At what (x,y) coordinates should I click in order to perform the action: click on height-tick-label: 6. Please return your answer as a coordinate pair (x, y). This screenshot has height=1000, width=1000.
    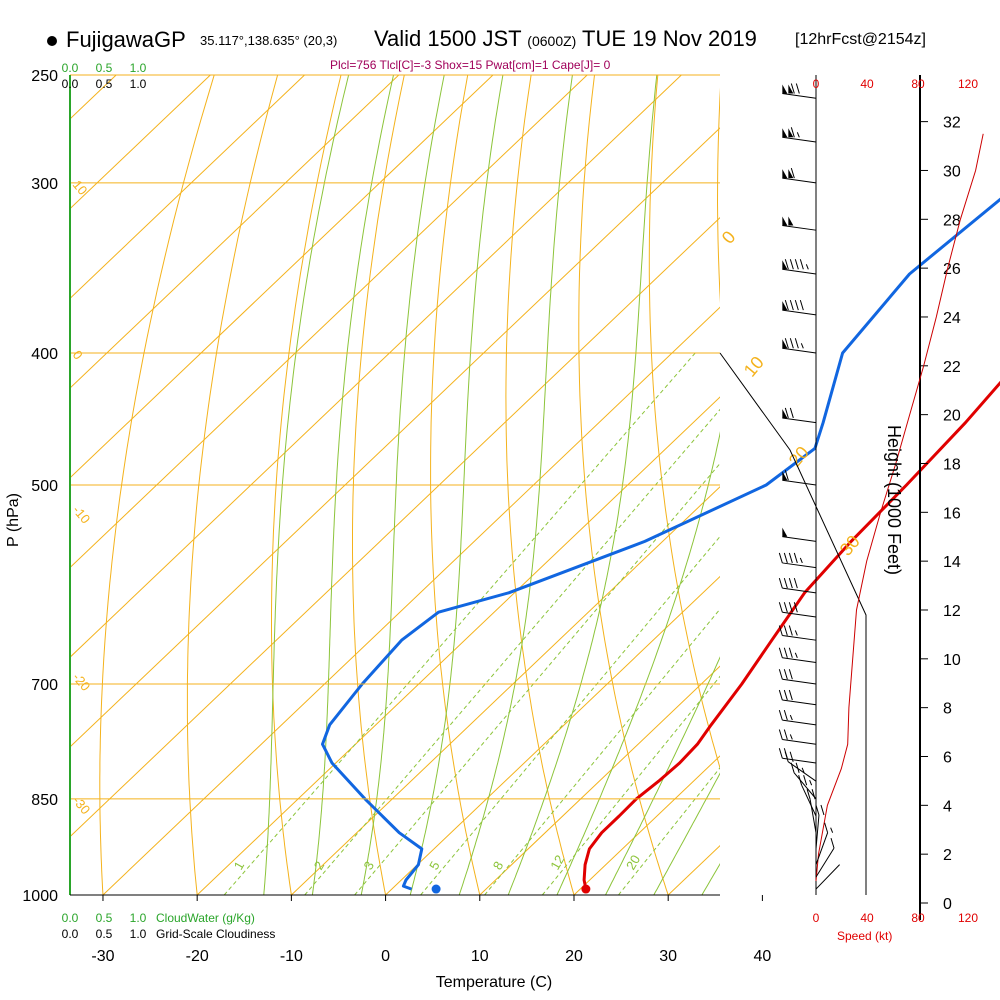
    Looking at the image, I should click on (947, 757).